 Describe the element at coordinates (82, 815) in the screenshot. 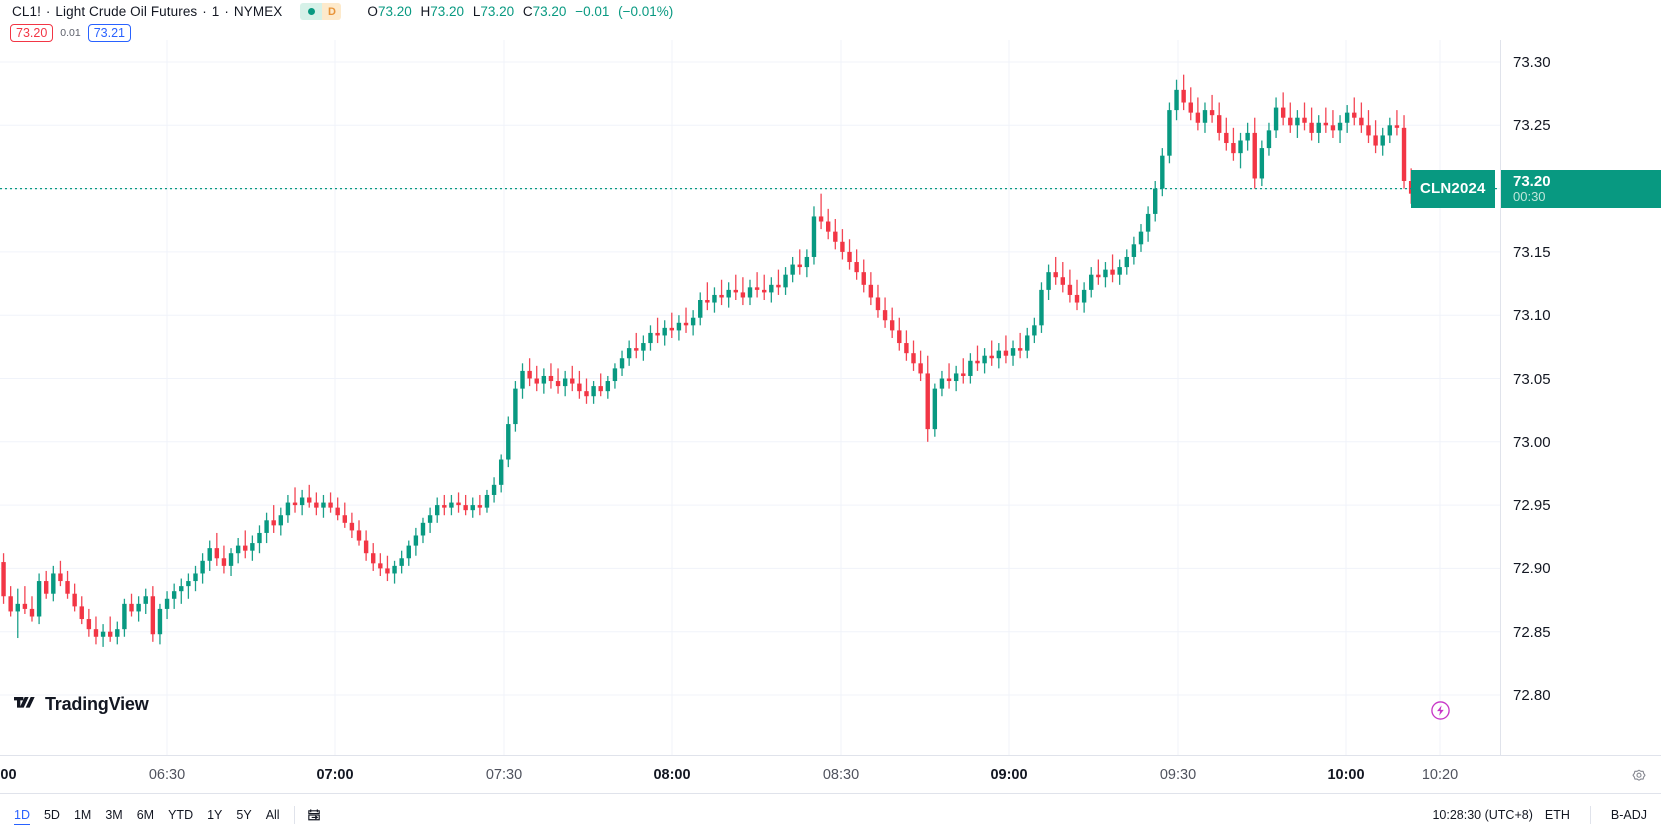

I see `range-button-1m: 1M` at that location.